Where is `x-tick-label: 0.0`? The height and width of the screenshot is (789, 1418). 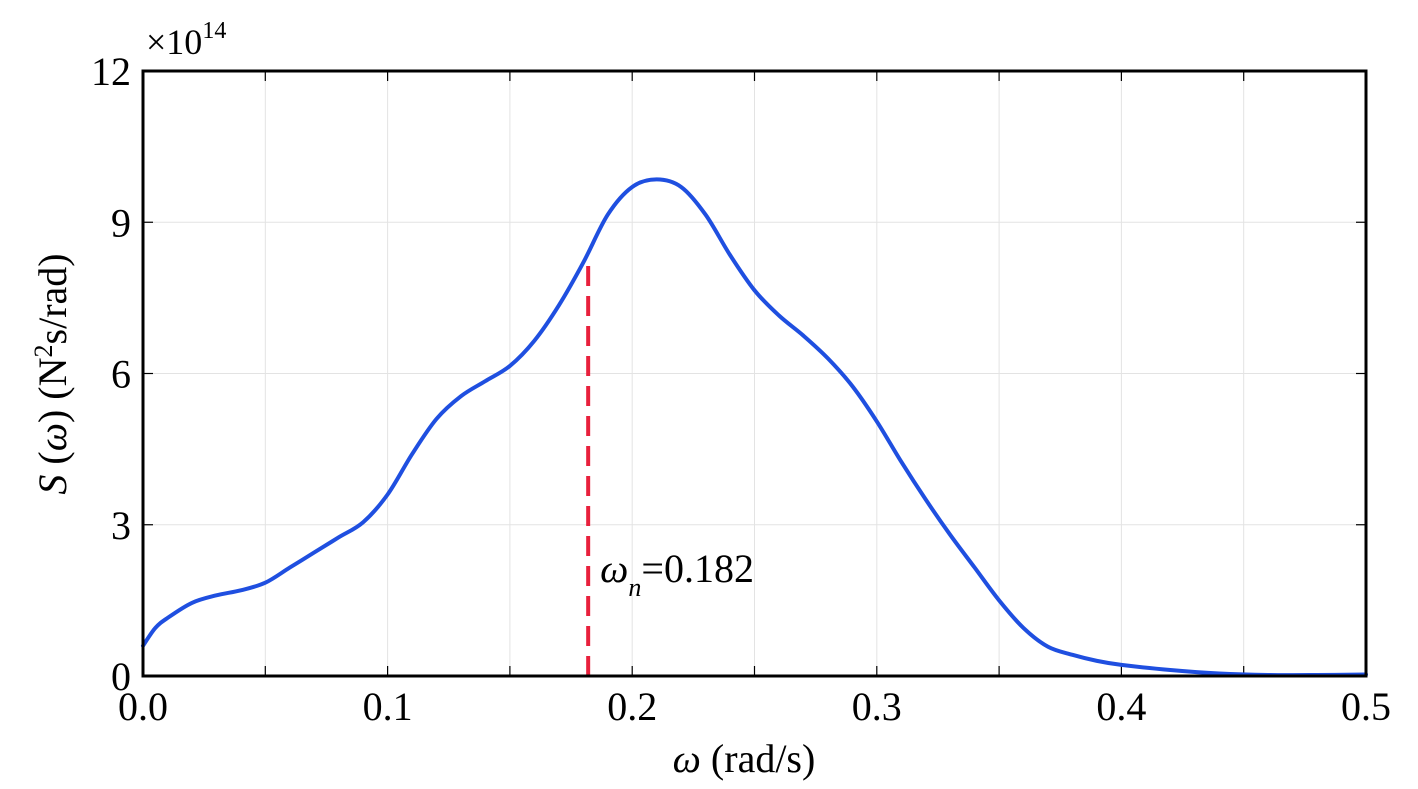
x-tick-label: 0.0 is located at coordinates (143, 706).